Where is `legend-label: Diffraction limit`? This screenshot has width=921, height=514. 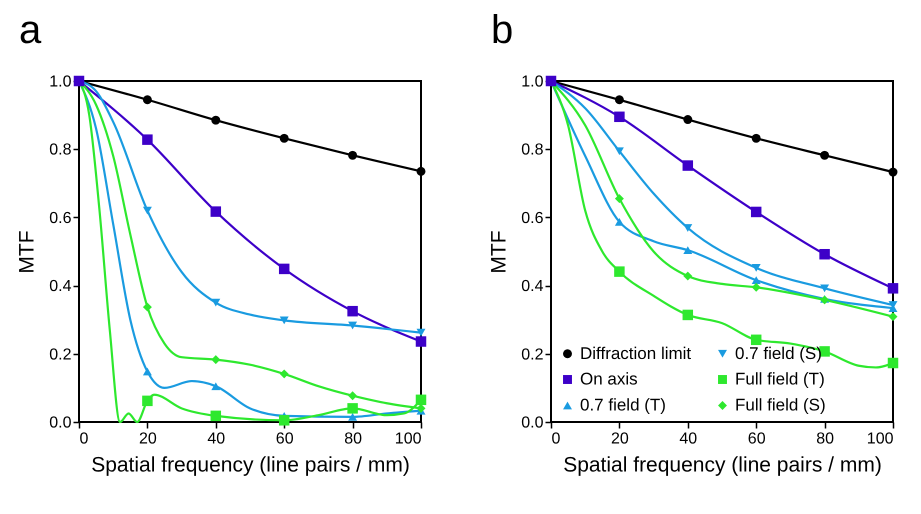
legend-label: Diffraction limit is located at coordinates (636, 353).